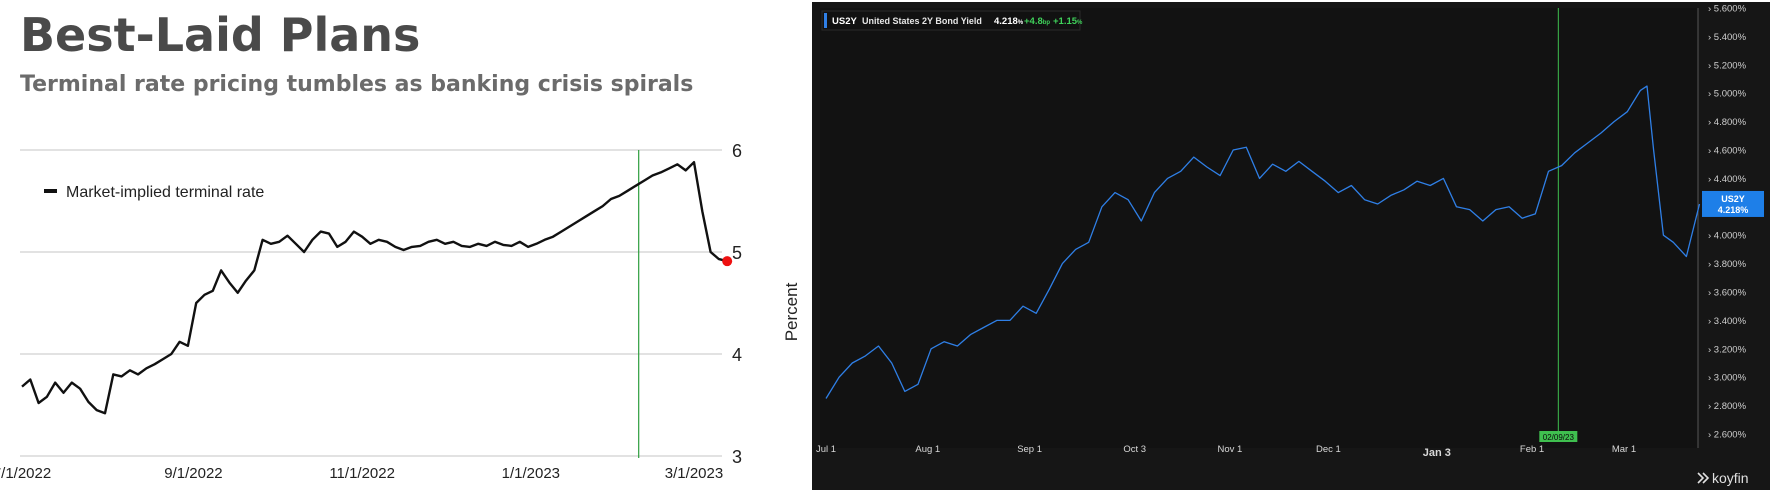 This screenshot has height=492, width=1772. I want to click on x-tick-label: 11/1/2022, so click(362, 473).